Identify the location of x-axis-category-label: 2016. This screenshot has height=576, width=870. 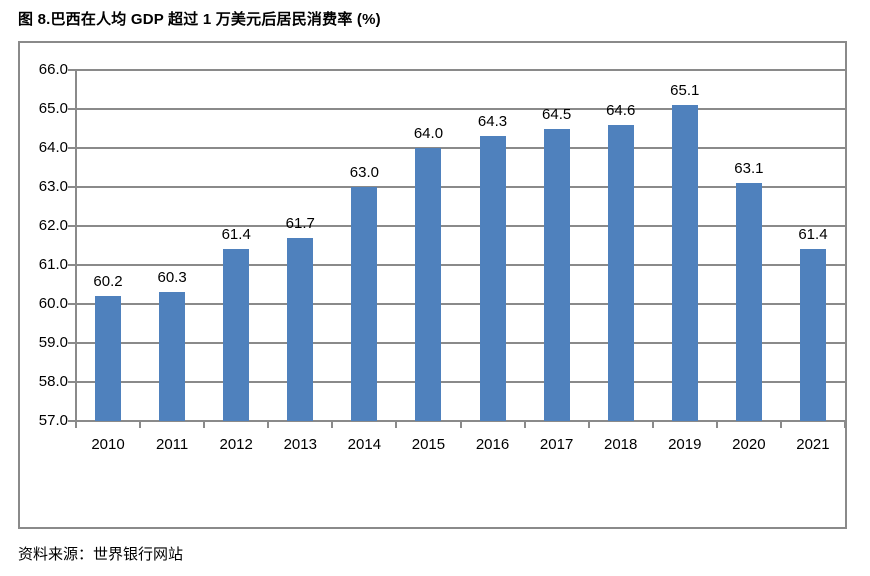
(492, 444).